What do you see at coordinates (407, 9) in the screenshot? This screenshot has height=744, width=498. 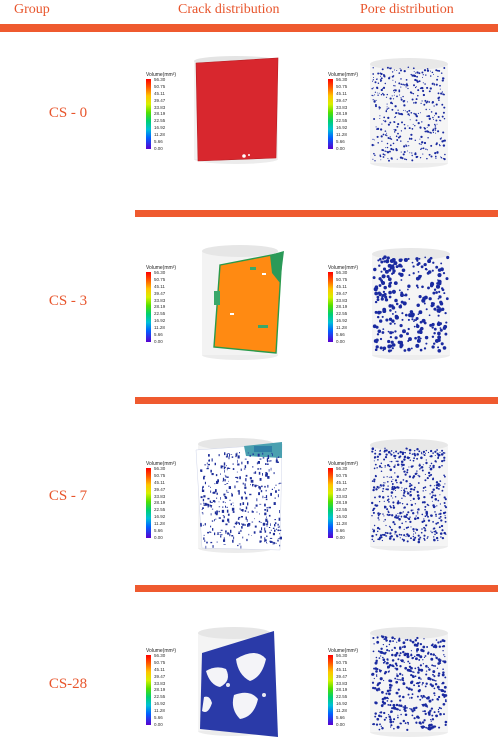 I see `column-header-pore: Pore distribution` at bounding box center [407, 9].